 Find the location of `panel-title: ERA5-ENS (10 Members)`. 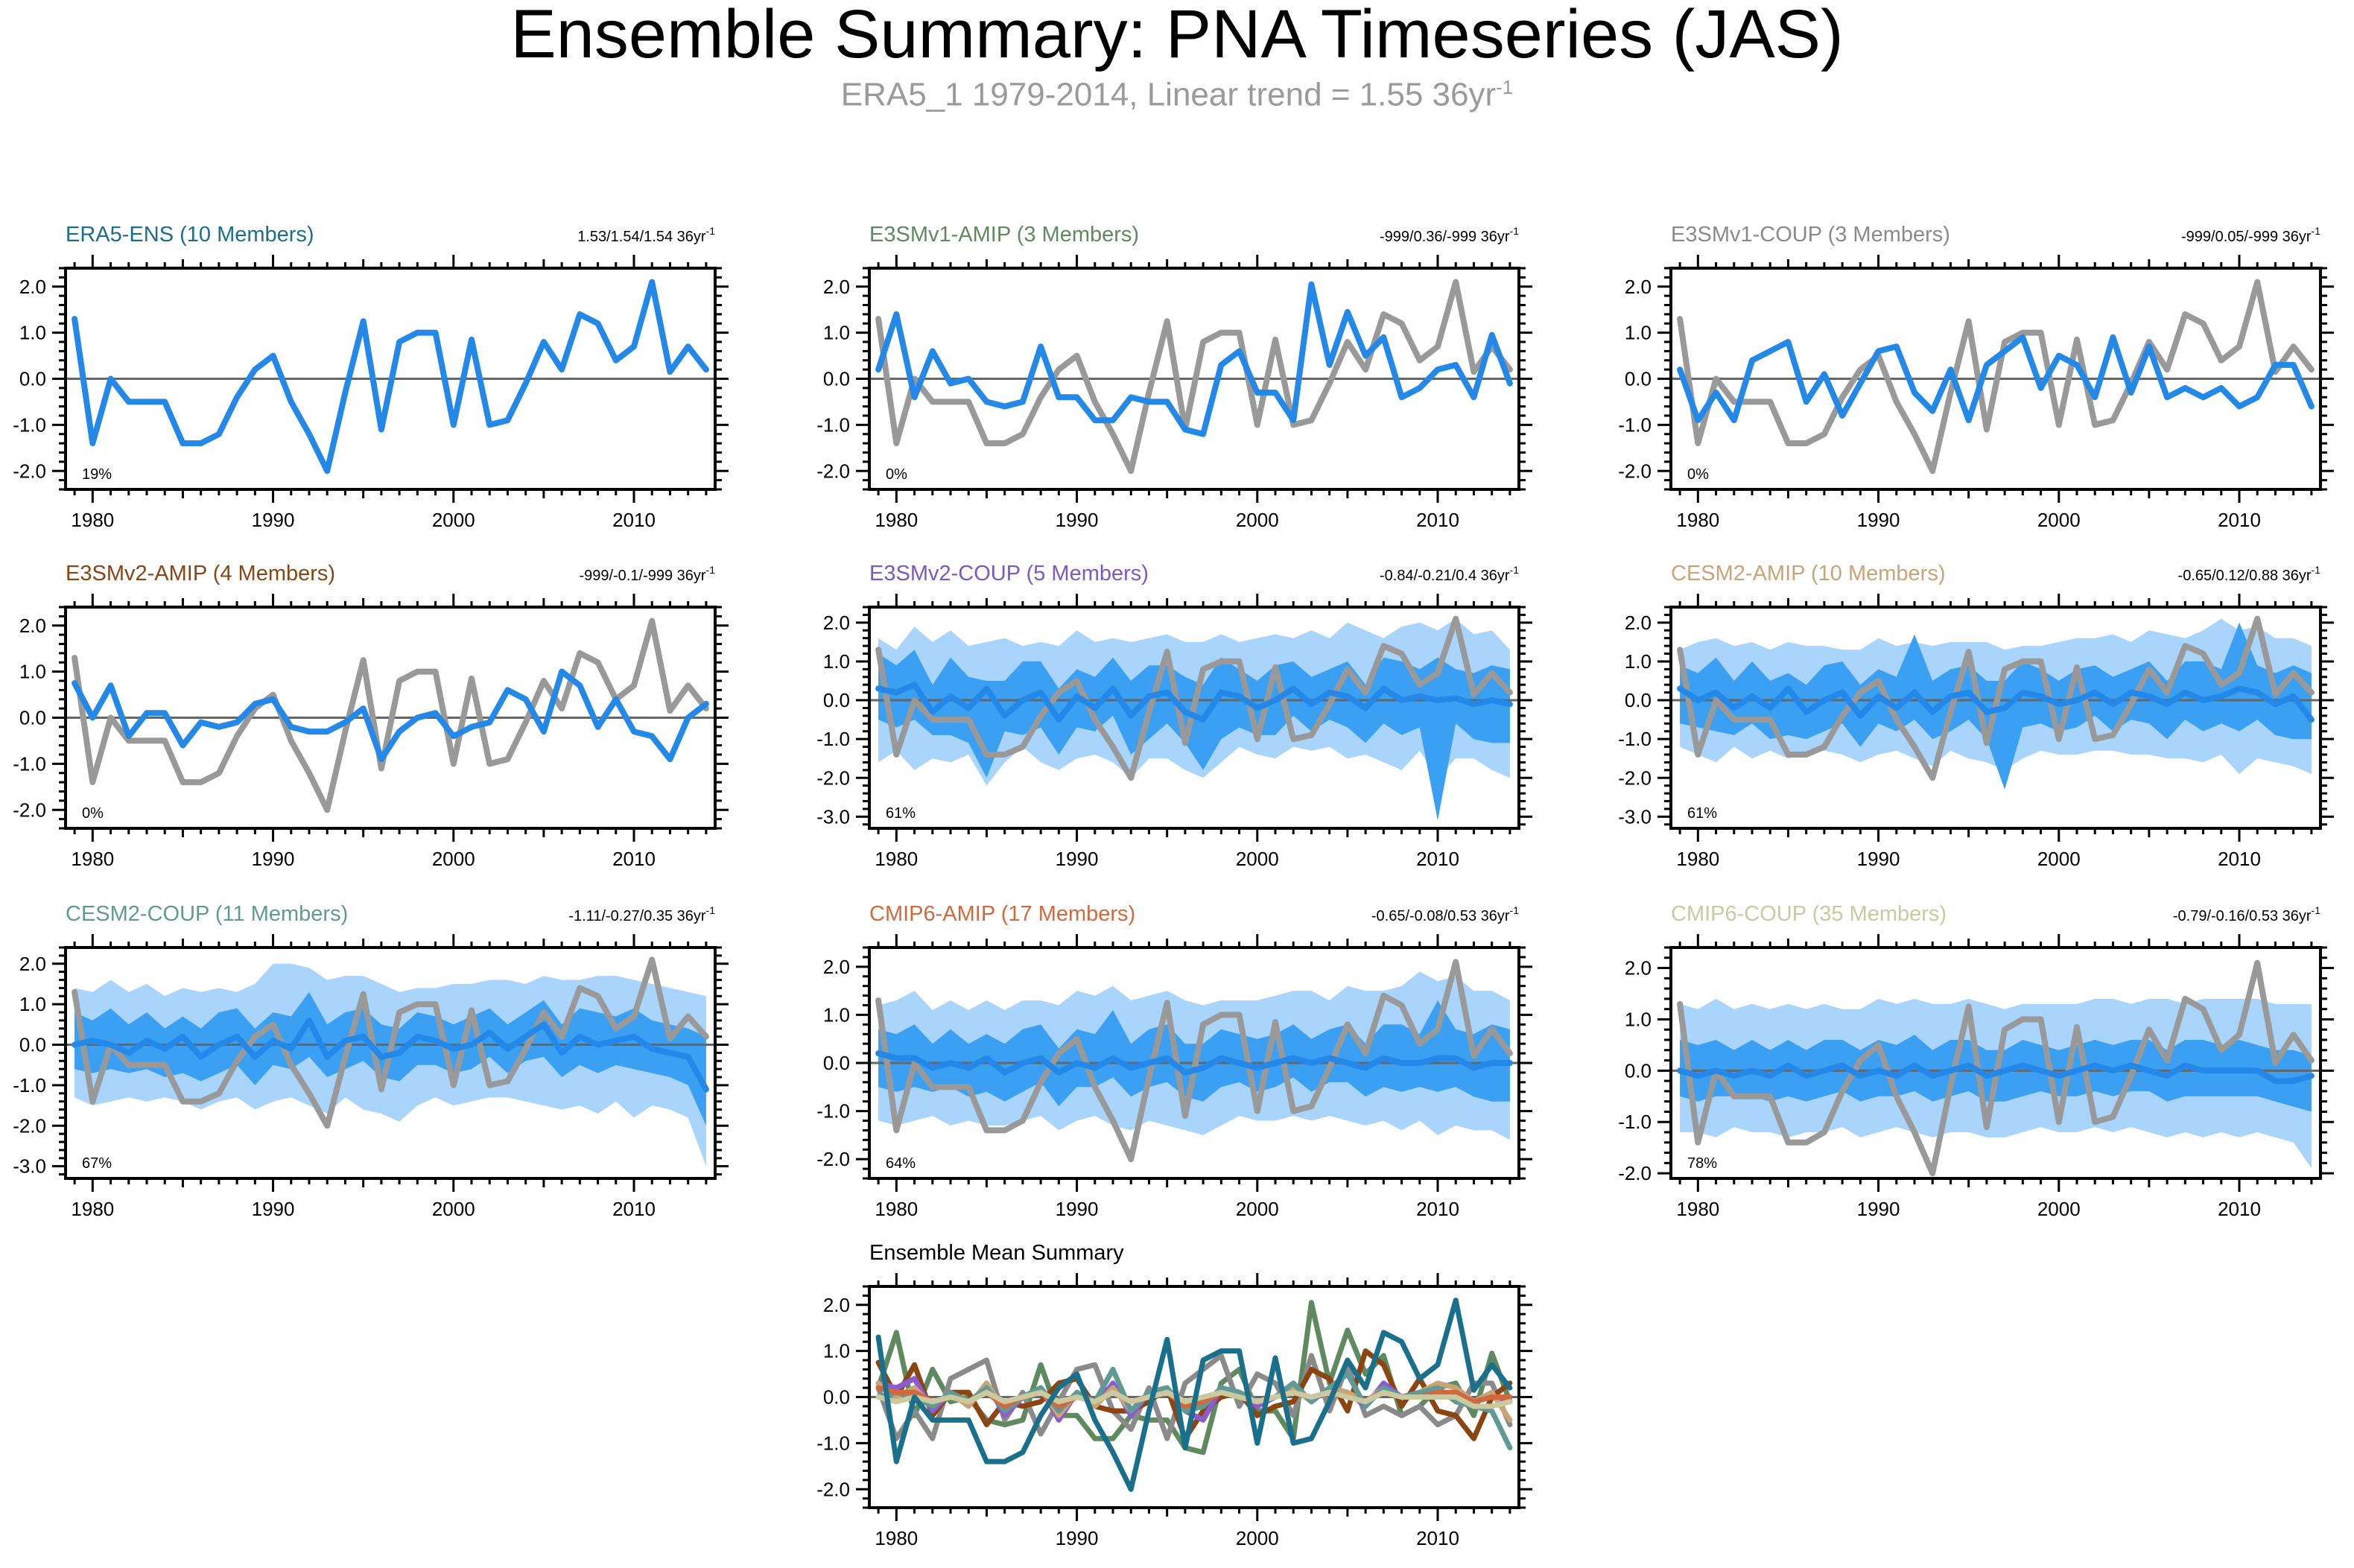

panel-title: ERA5-ENS (10 Members) is located at coordinates (190, 235).